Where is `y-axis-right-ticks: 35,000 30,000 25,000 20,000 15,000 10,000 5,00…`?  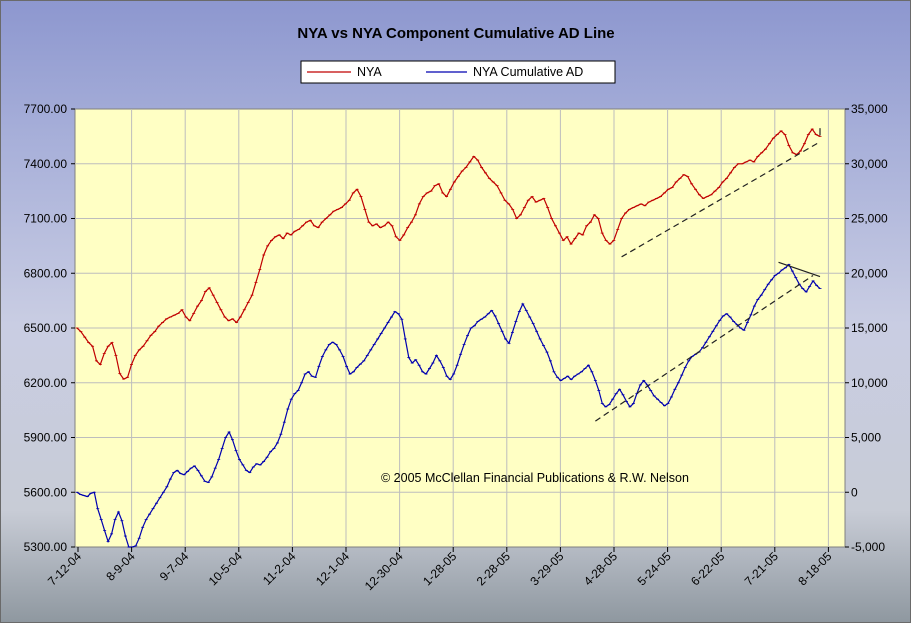 y-axis-right-ticks: 35,000 30,000 25,000 20,000 15,000 10,000 5,00… is located at coordinates (866, 328).